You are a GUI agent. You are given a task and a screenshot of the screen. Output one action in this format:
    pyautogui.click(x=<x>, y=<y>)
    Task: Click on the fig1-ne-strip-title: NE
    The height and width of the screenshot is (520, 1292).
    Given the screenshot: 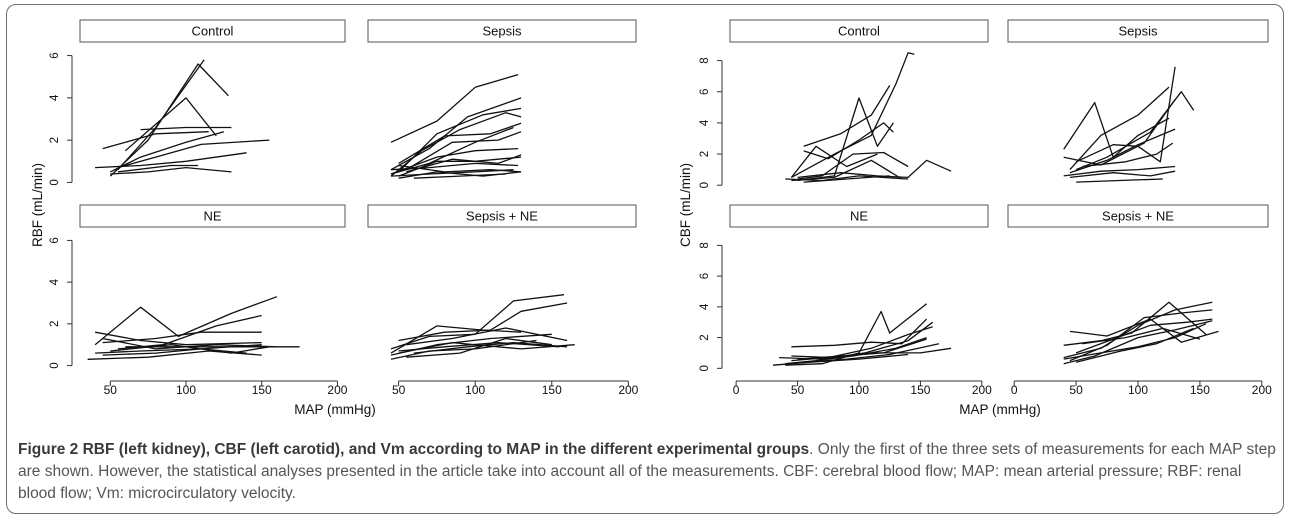 What is the action you would take?
    pyautogui.click(x=212, y=216)
    